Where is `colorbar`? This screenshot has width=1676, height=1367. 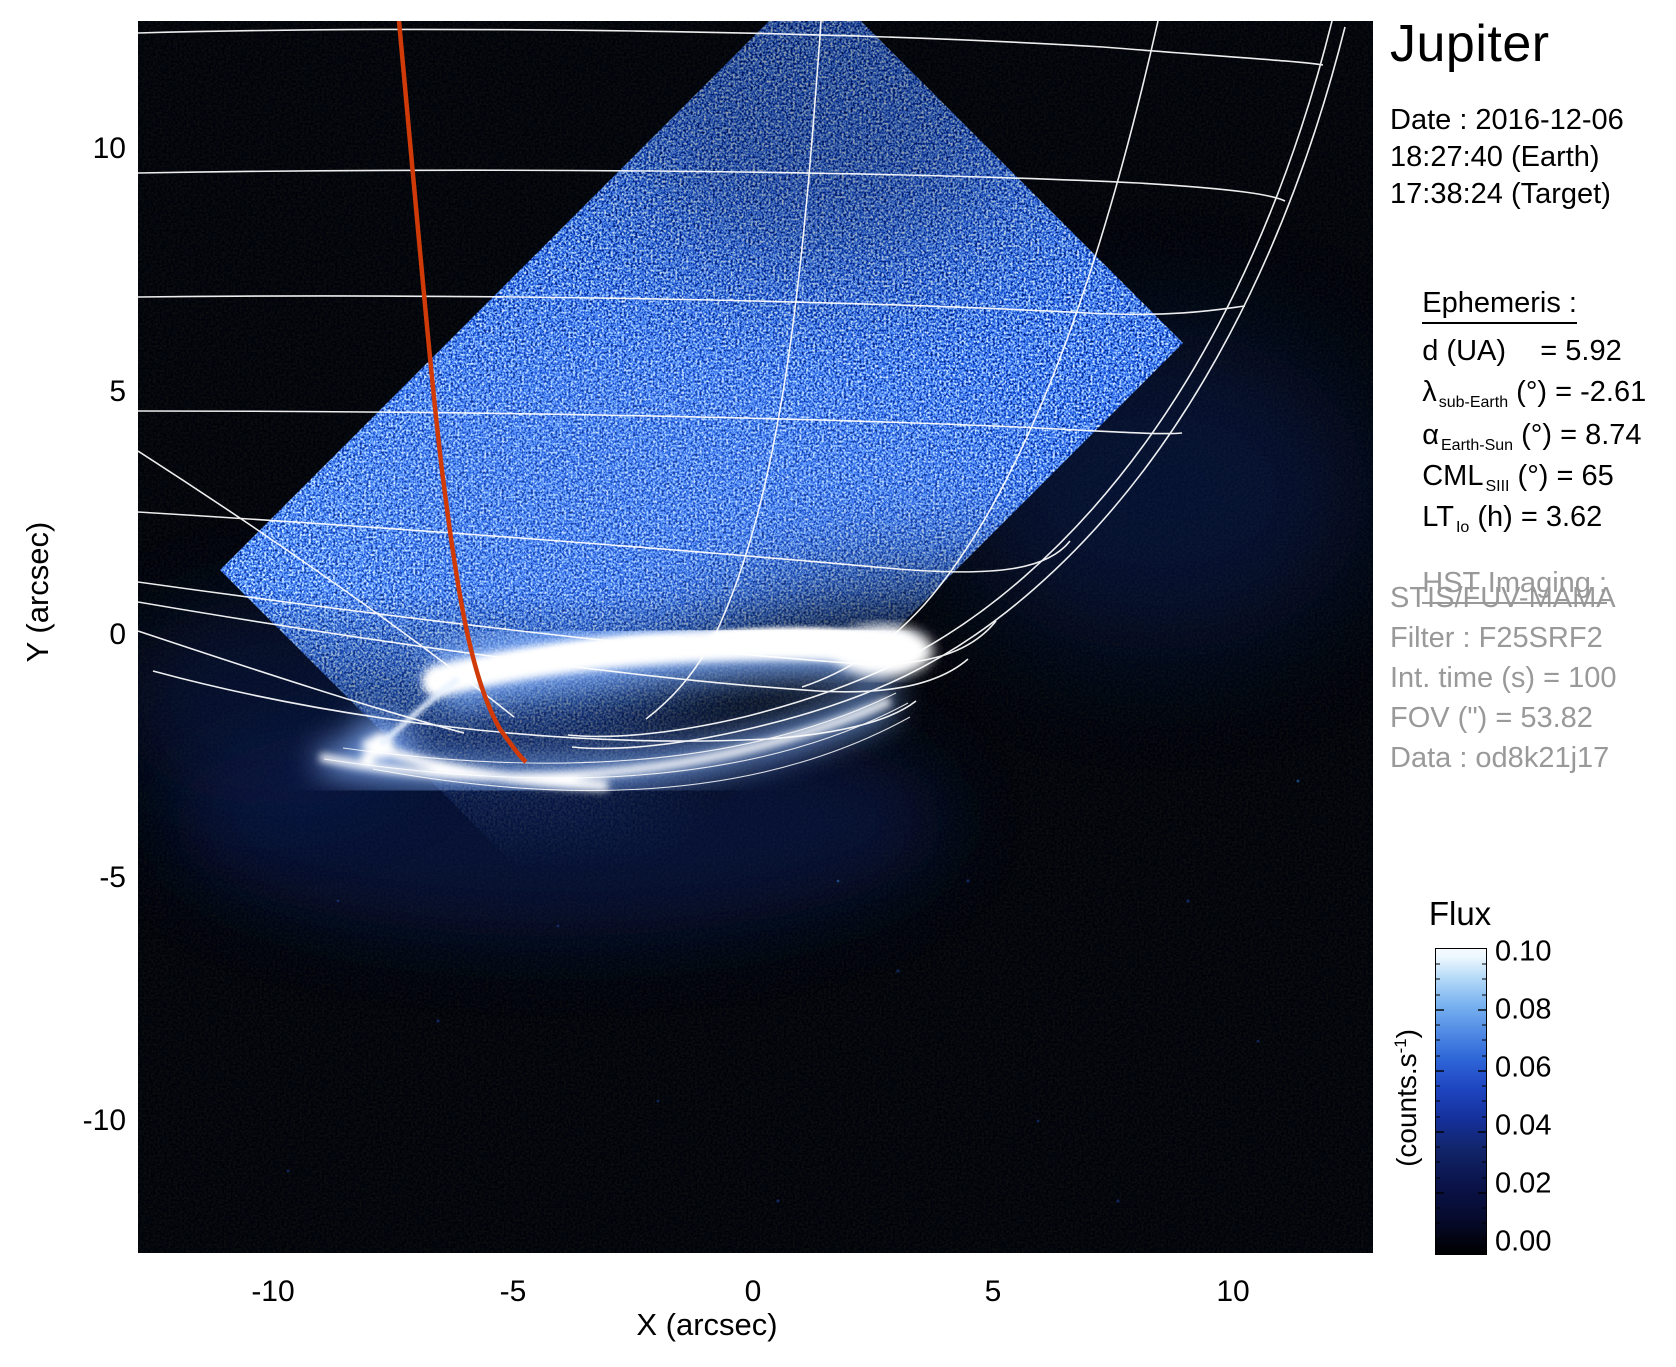 colorbar is located at coordinates (1461, 1101).